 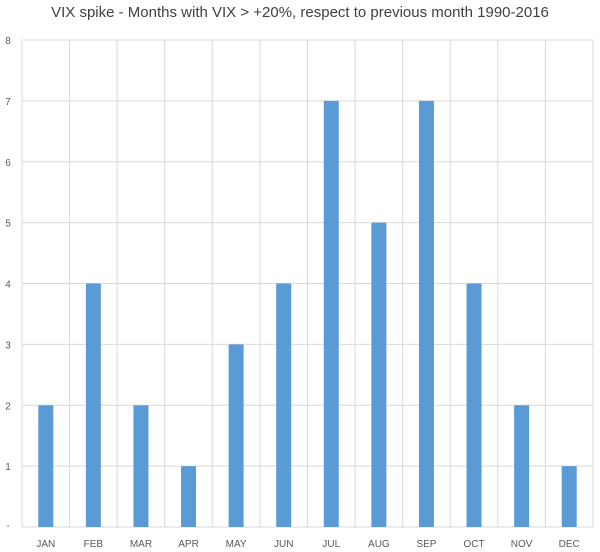 I want to click on bar-aug, so click(x=379, y=374).